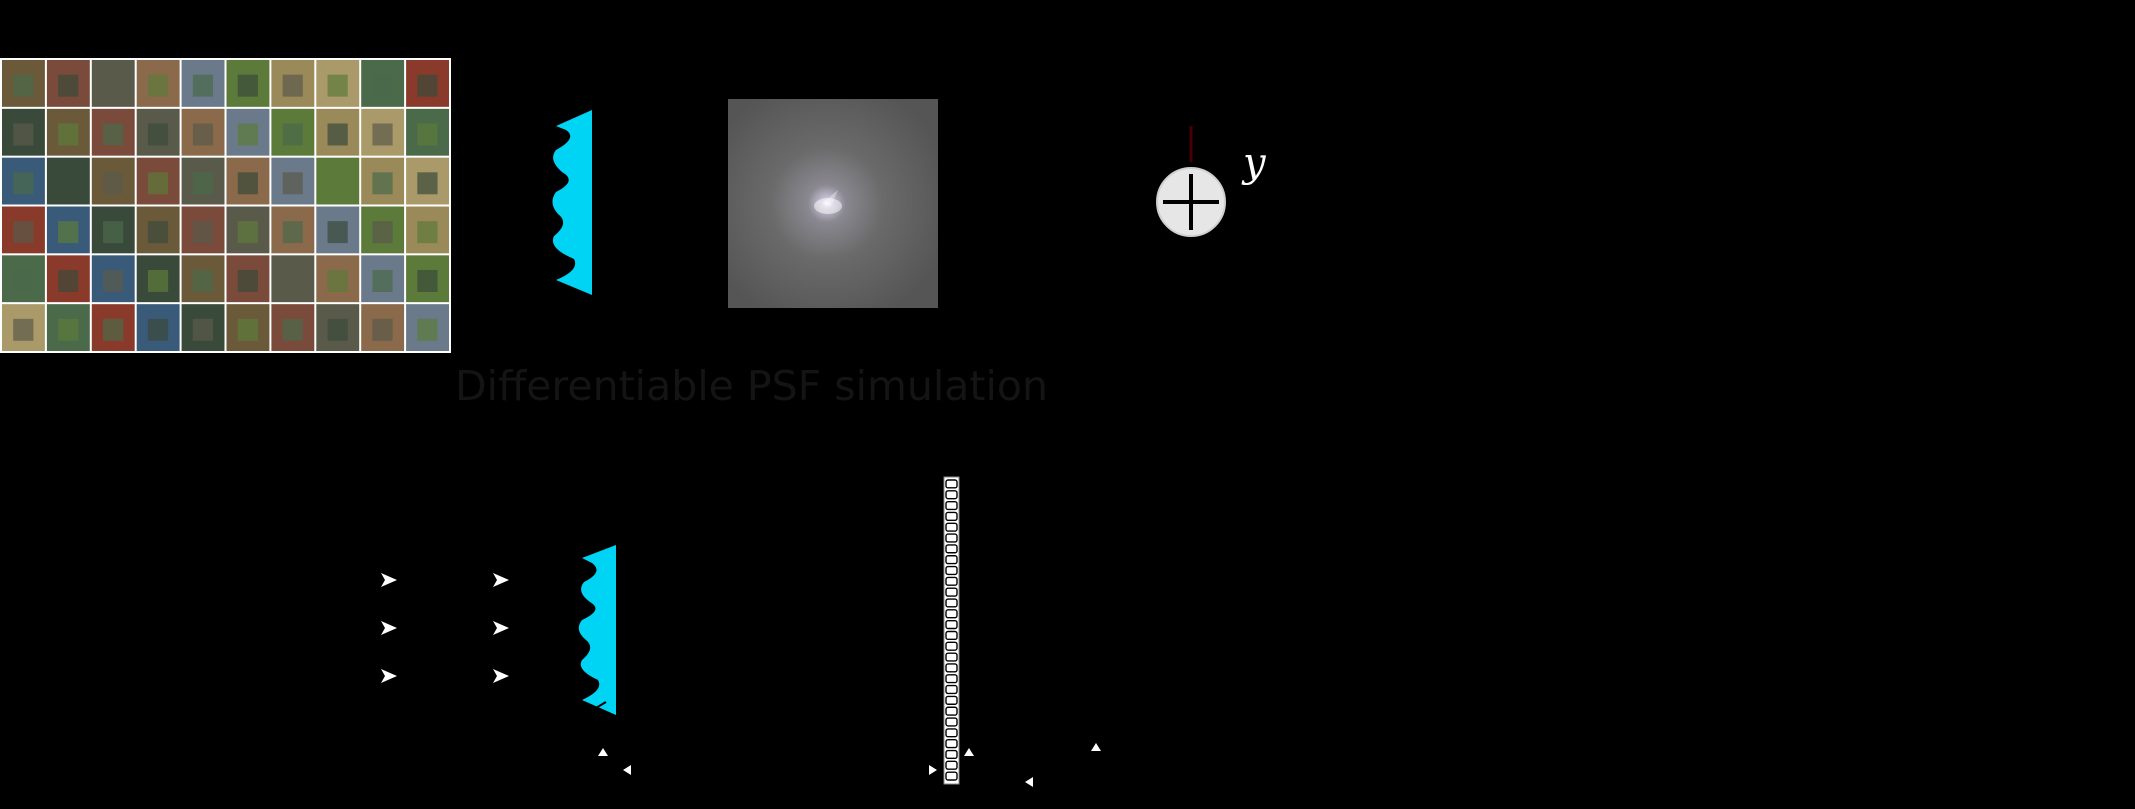 The width and height of the screenshot is (2135, 809). I want to click on psf-image, so click(833, 203).